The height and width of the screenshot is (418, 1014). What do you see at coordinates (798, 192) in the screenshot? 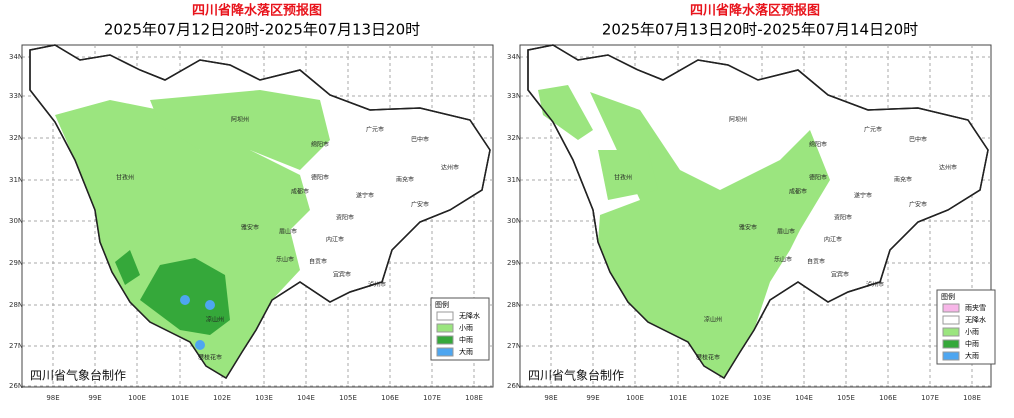
I see `city-label: 成都市` at bounding box center [798, 192].